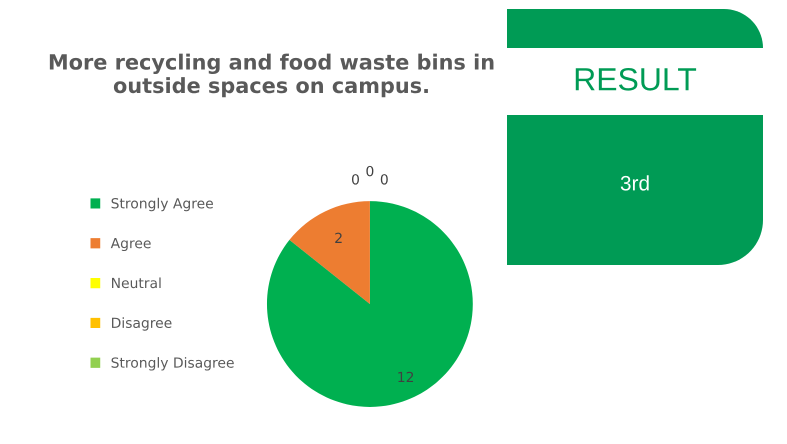  I want to click on legend-label: Neutral, so click(136, 282).